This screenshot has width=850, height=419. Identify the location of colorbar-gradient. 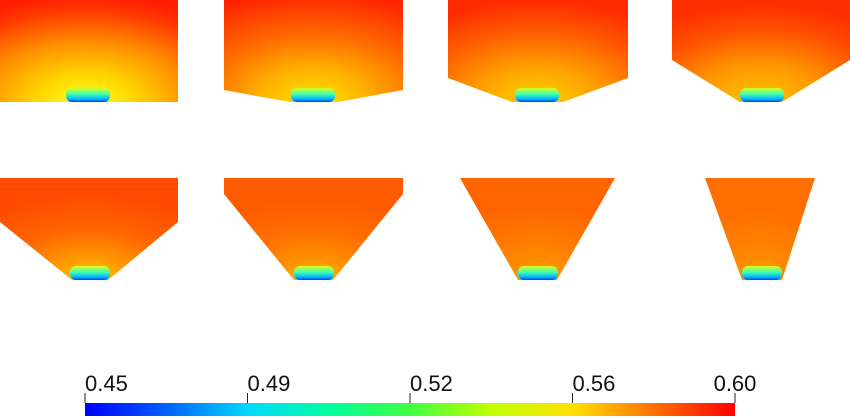
(410, 409).